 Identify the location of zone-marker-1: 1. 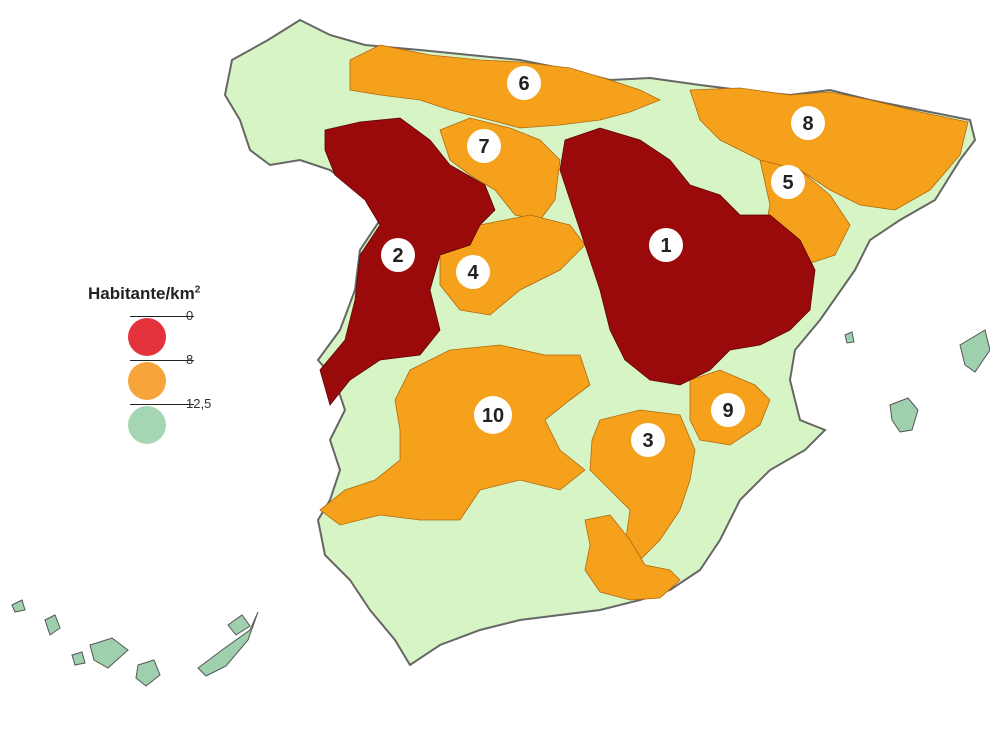
(666, 245).